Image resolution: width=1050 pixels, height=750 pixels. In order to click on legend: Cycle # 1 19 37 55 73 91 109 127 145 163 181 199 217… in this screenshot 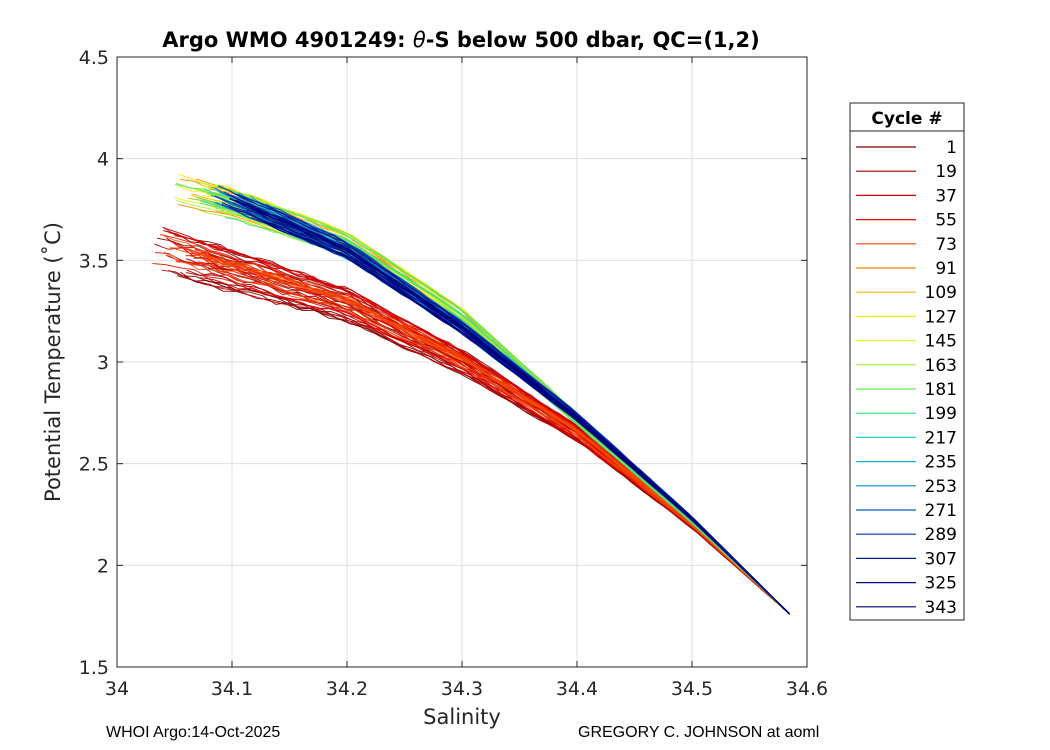, I will do `click(907, 361)`.